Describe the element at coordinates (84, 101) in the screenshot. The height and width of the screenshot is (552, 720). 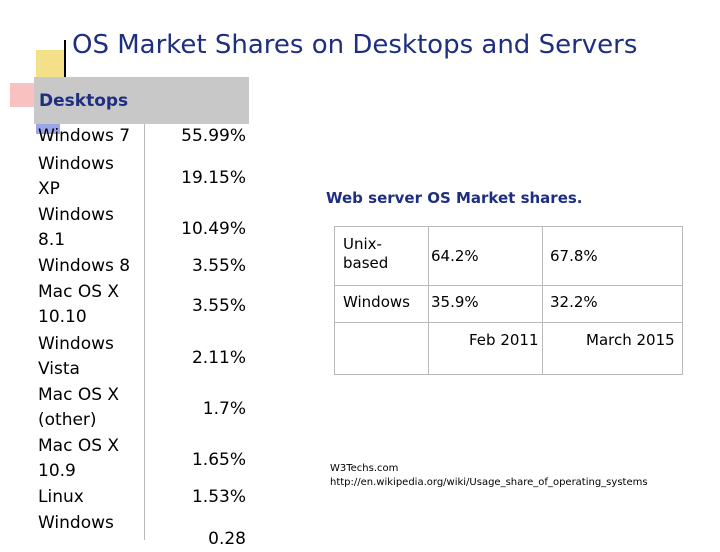
I see `desktops-heading: Desktops` at that location.